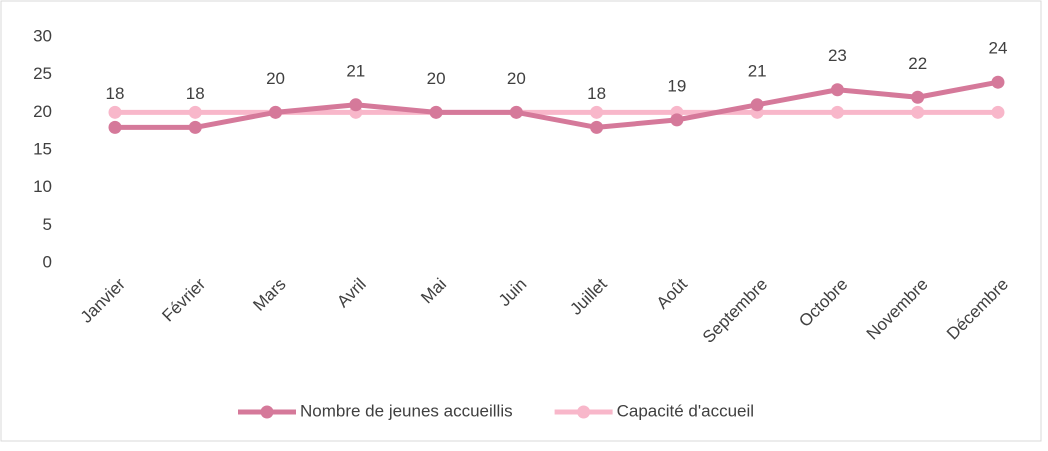 Image resolution: width=1048 pixels, height=451 pixels. Describe the element at coordinates (676, 85) in the screenshot. I see `data-label: 19` at that location.